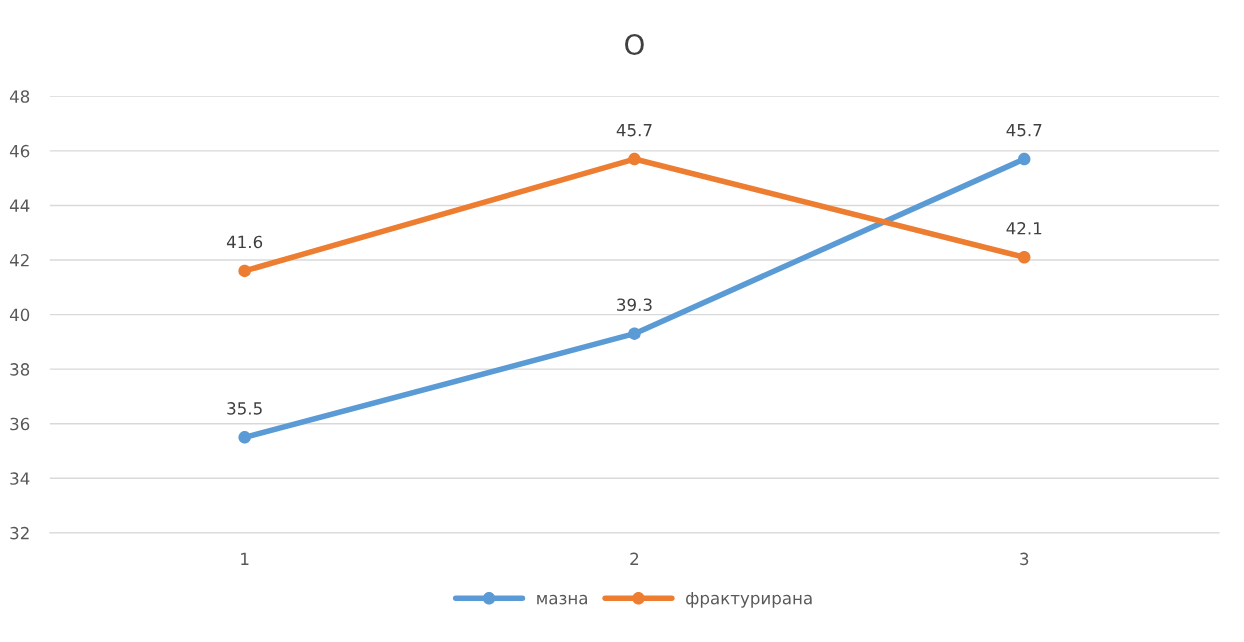 This screenshot has width=1244, height=642. What do you see at coordinates (244, 242) in the screenshot?
I see `data-label: 41.6` at bounding box center [244, 242].